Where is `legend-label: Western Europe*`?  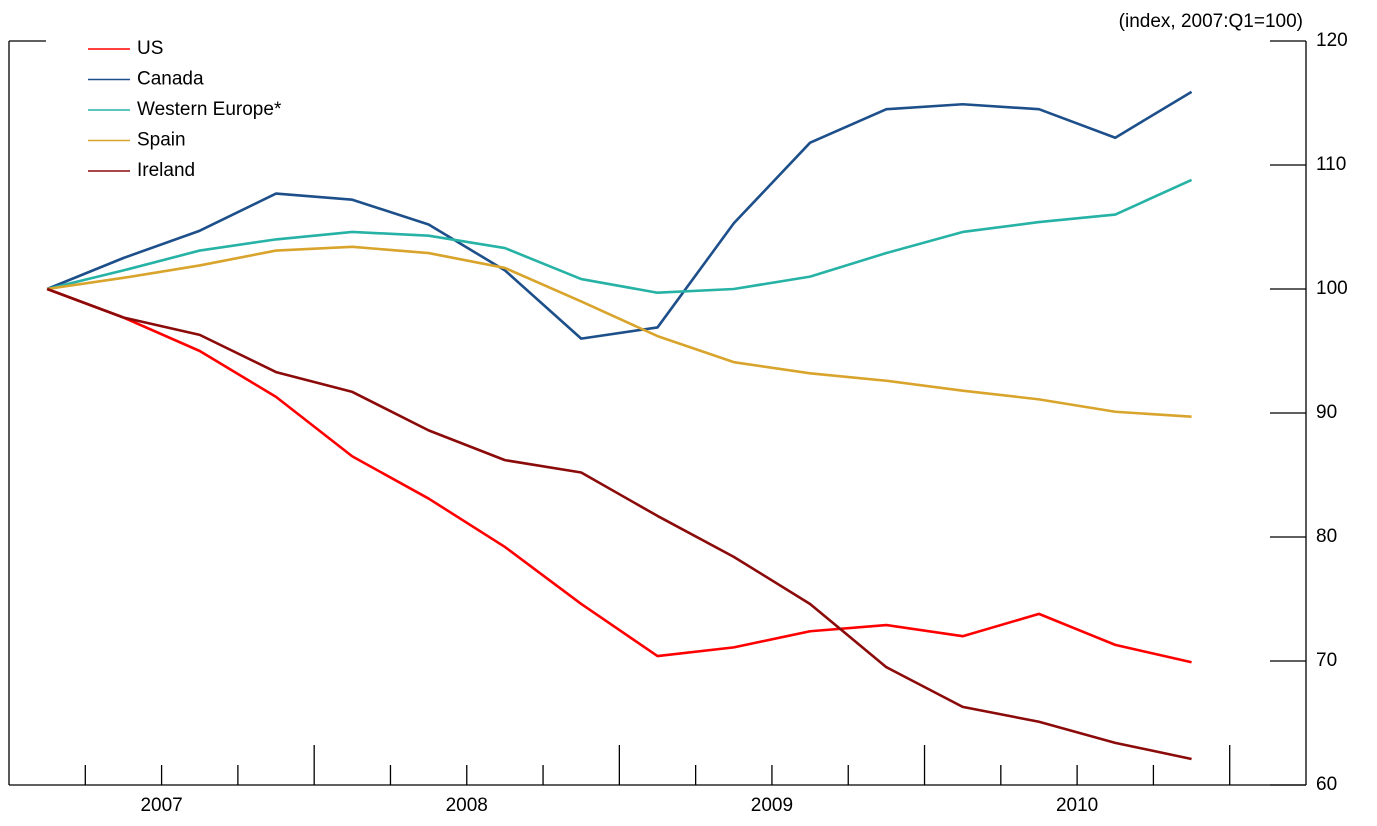 legend-label: Western Europe* is located at coordinates (209, 109).